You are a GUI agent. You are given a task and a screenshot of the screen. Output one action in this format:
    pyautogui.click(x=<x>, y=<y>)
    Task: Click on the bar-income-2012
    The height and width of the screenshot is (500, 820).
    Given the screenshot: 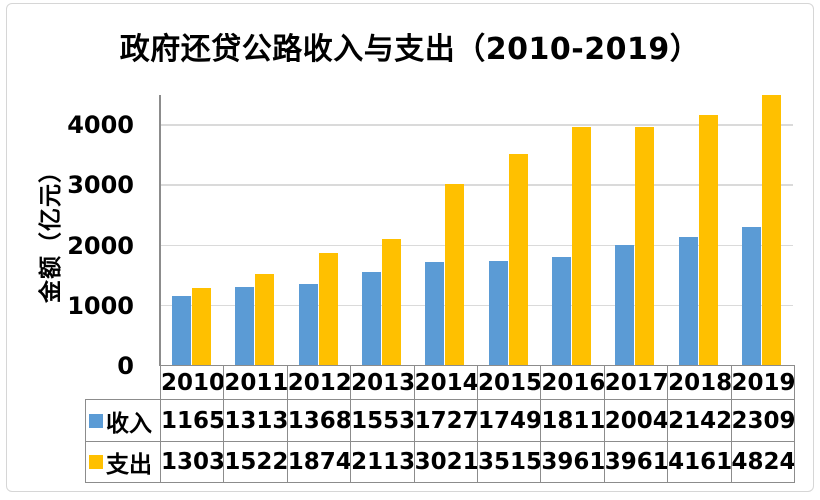 What is the action you would take?
    pyautogui.click(x=308, y=324)
    